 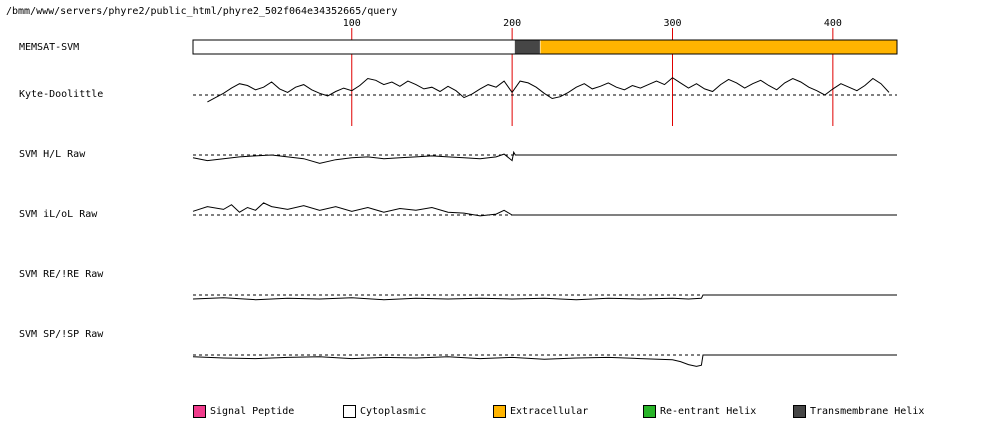 I want to click on track-kyte-doolittle: Kyte-Doolittle, so click(x=458, y=90).